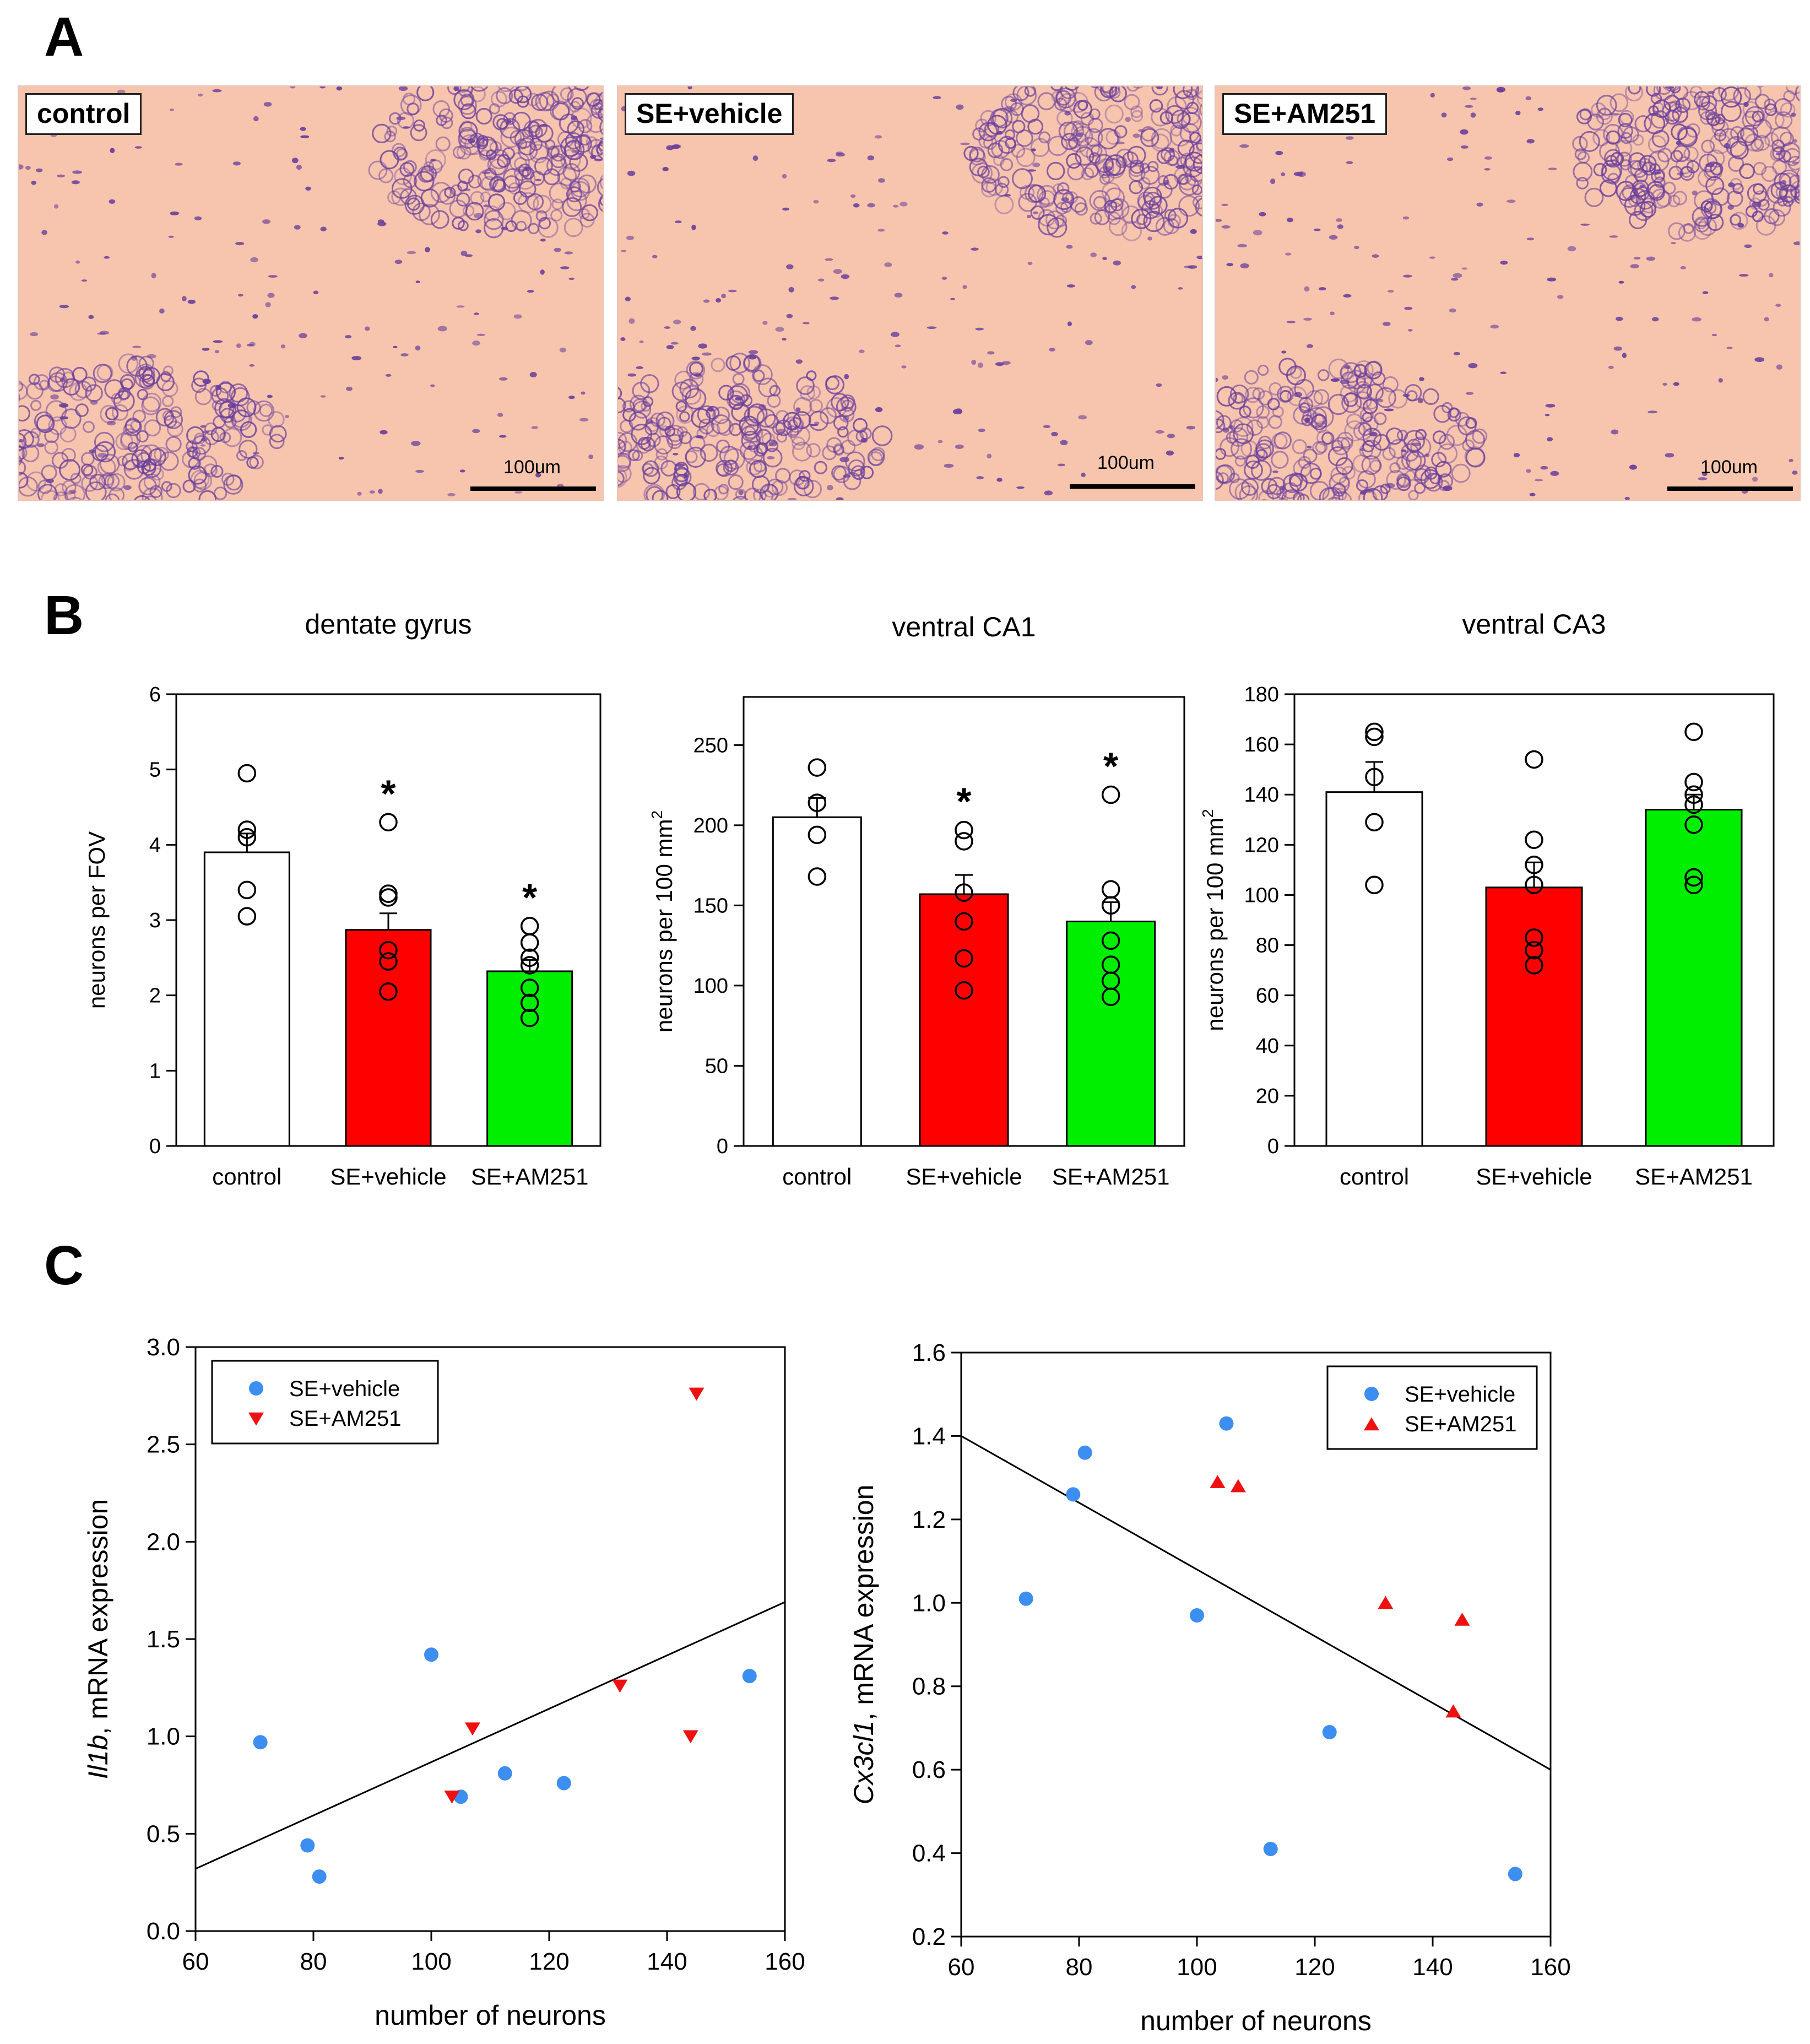  I want to click on bar, so click(1111, 1034).